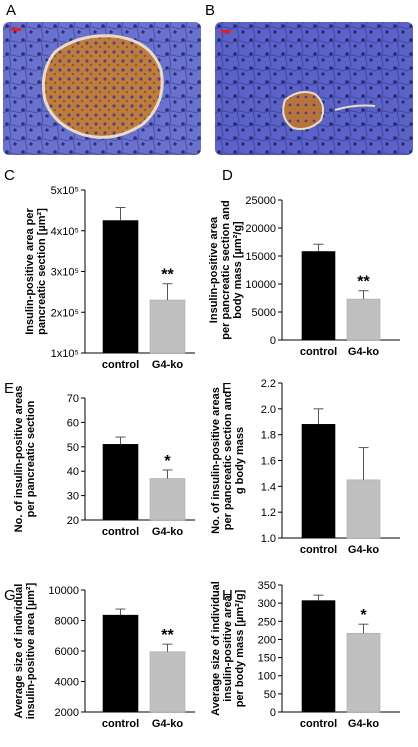 Image resolution: width=418 pixels, height=747 pixels. I want to click on panel-label-a: A, so click(11, 10).